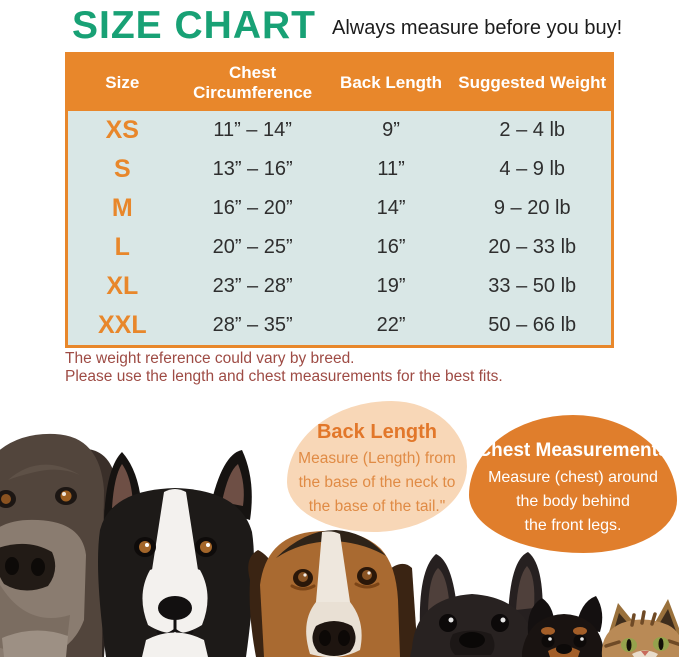  What do you see at coordinates (339, 247) in the screenshot?
I see `table-row: L 20” – 25” 16” 20 – 33 lb` at bounding box center [339, 247].